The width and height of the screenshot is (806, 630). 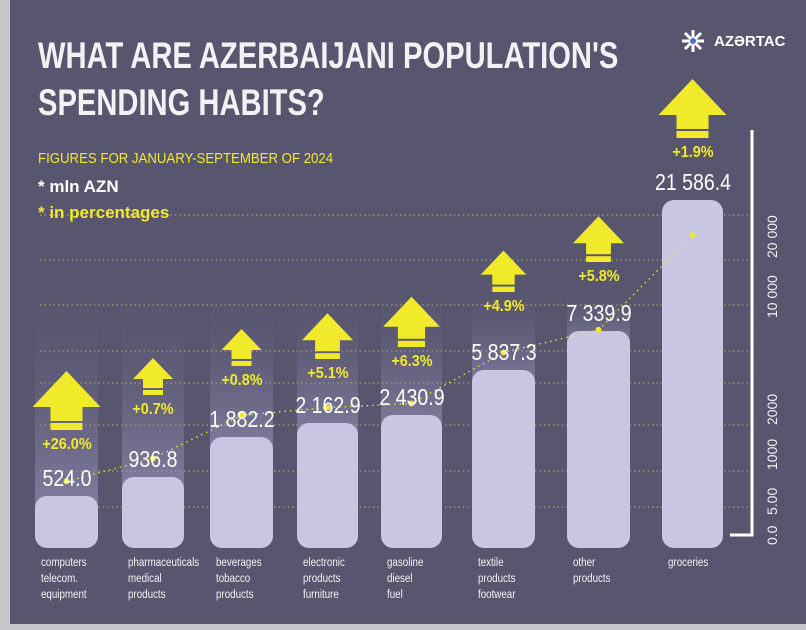 I want to click on value-label: 21 586.4, so click(x=692, y=182).